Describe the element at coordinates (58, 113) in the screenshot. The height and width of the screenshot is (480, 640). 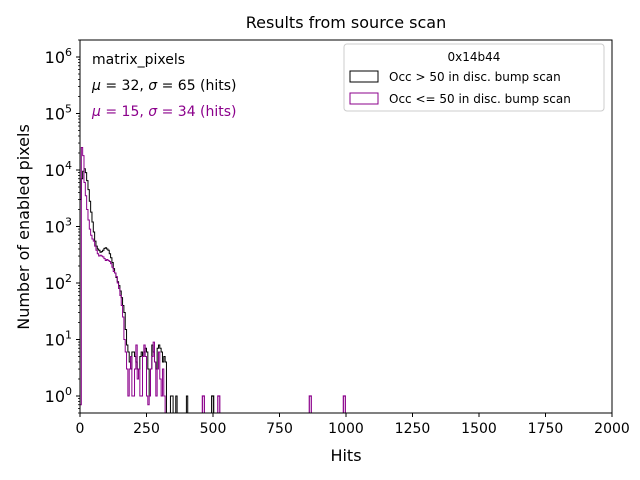
I see `y-tick-label: 10⁵` at that location.